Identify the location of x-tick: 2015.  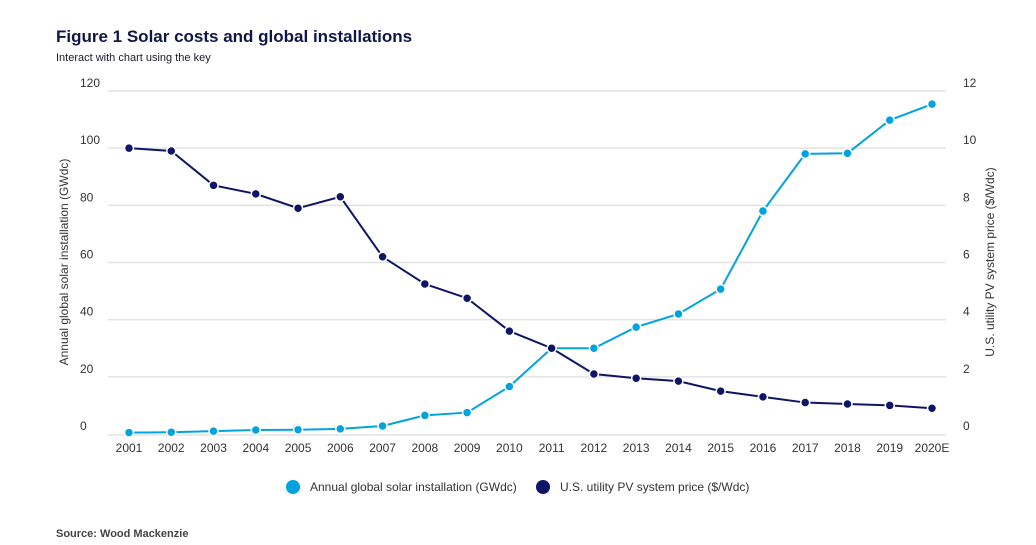
(720, 448).